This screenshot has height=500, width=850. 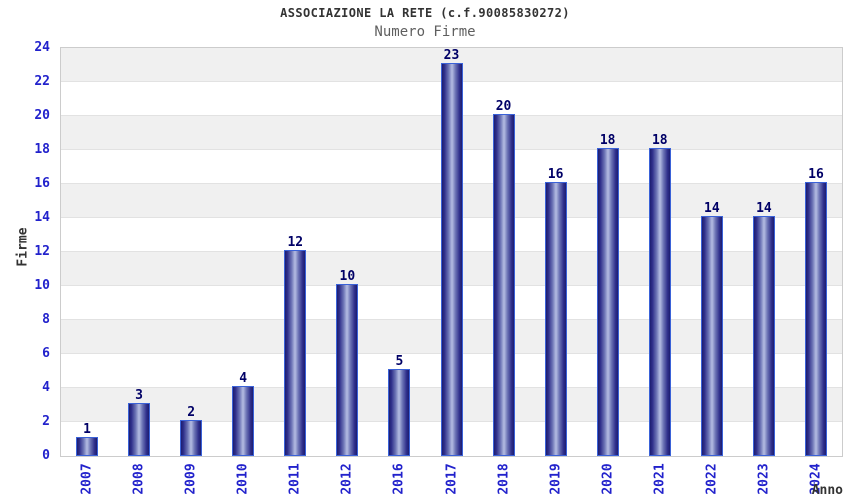 I want to click on x-tick-label: 2016, so click(x=399, y=479).